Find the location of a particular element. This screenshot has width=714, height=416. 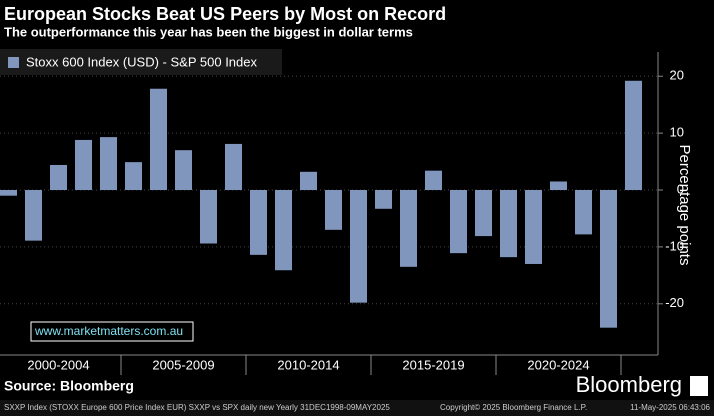

x-group-label: 2020-2024 is located at coordinates (558, 364).